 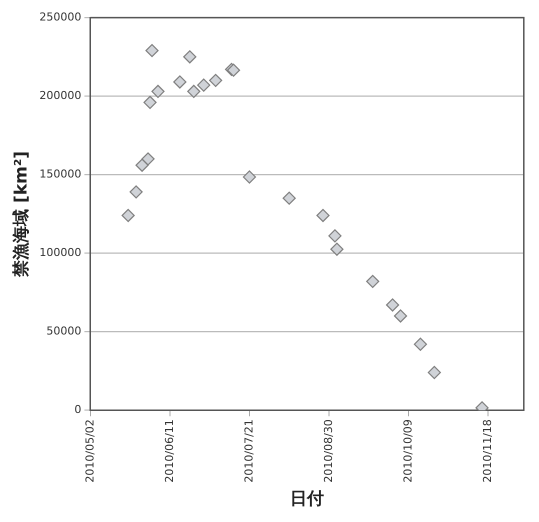 What do you see at coordinates (78, 409) in the screenshot?
I see `y-tick-label: 0` at bounding box center [78, 409].